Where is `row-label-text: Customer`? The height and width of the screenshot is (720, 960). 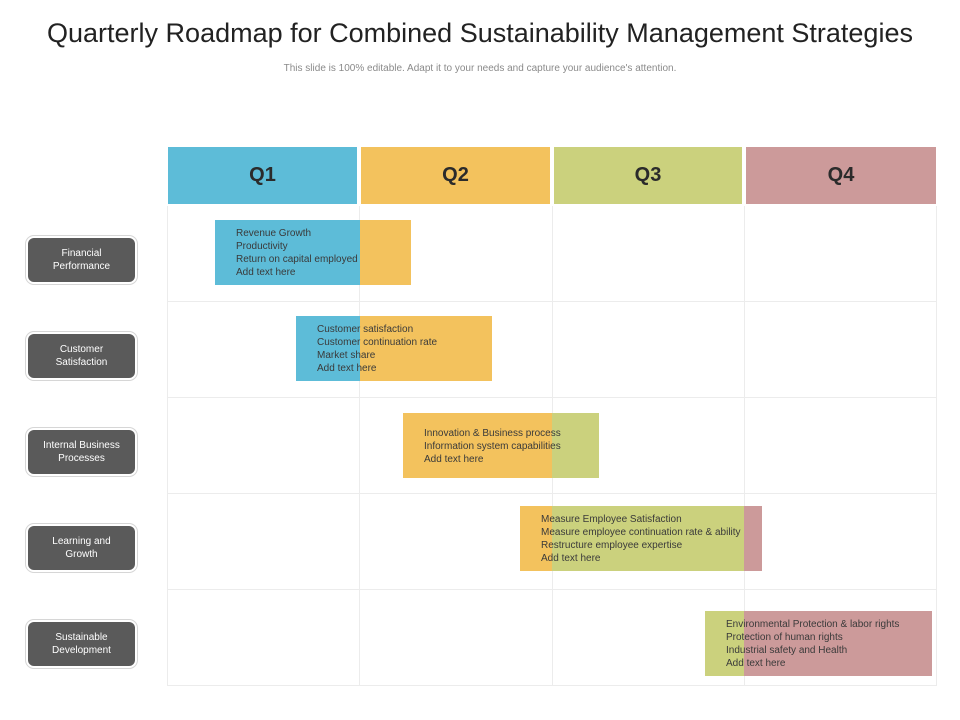
row-label-text: Customer is located at coordinates (81, 349).